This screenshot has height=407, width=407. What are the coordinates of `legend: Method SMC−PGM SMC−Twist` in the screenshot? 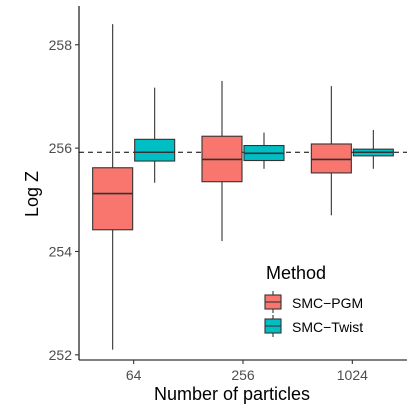 It's located at (313, 300).